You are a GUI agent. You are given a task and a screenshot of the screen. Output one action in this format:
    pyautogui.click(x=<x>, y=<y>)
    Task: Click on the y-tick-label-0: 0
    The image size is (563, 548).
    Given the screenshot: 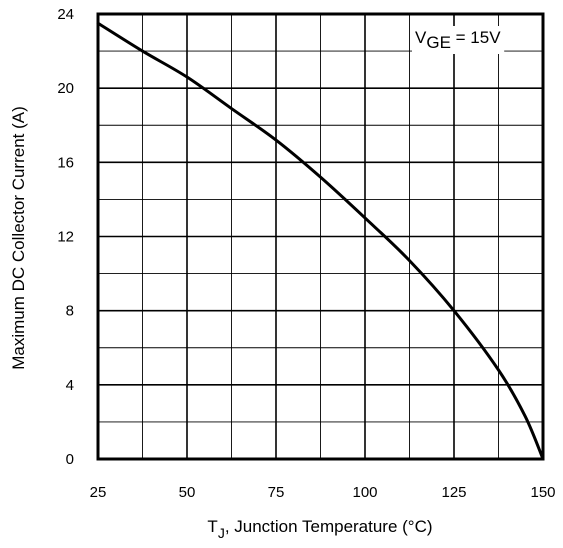 What is the action you would take?
    pyautogui.click(x=70, y=459)
    